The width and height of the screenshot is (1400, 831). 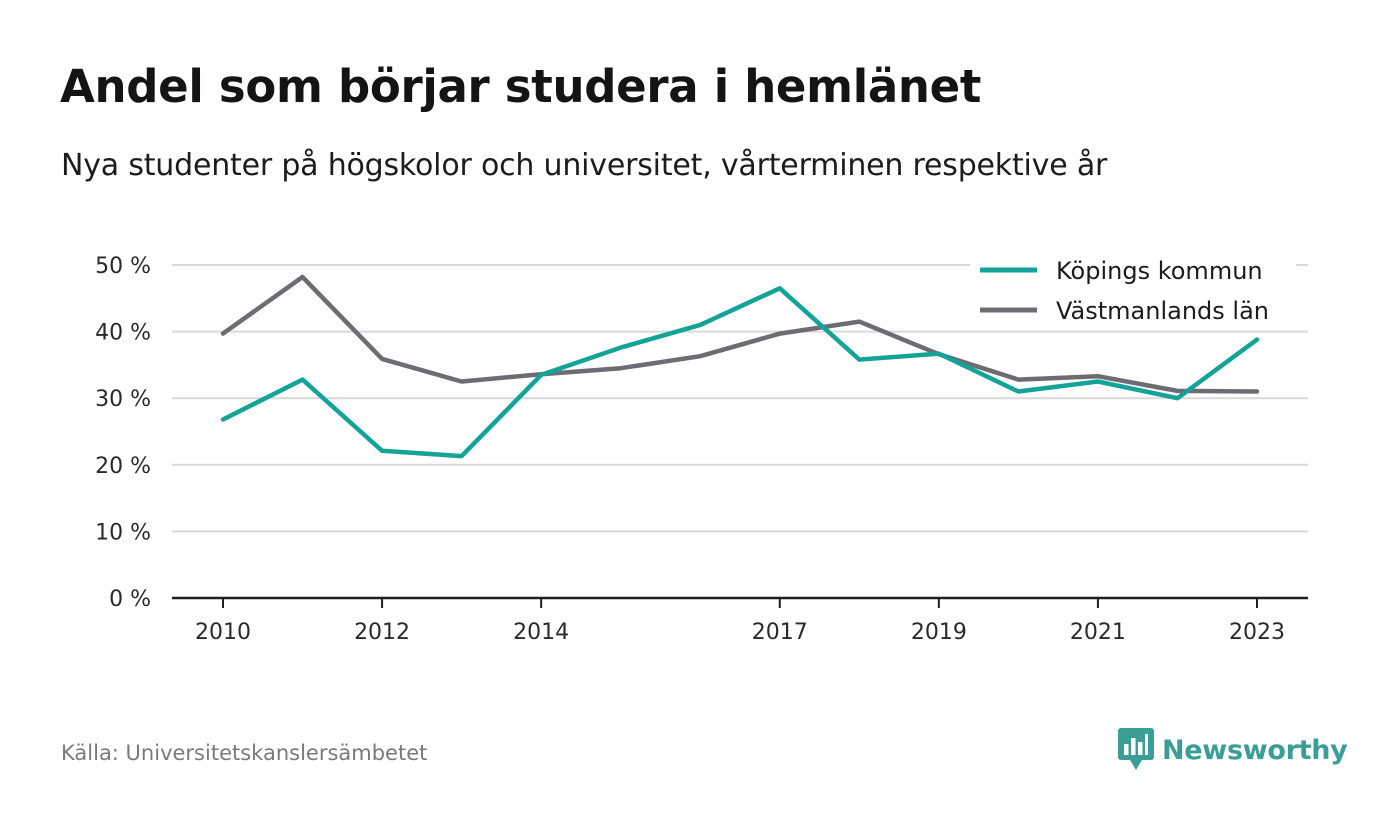 I want to click on y-tick-label: 10 %, so click(x=123, y=532).